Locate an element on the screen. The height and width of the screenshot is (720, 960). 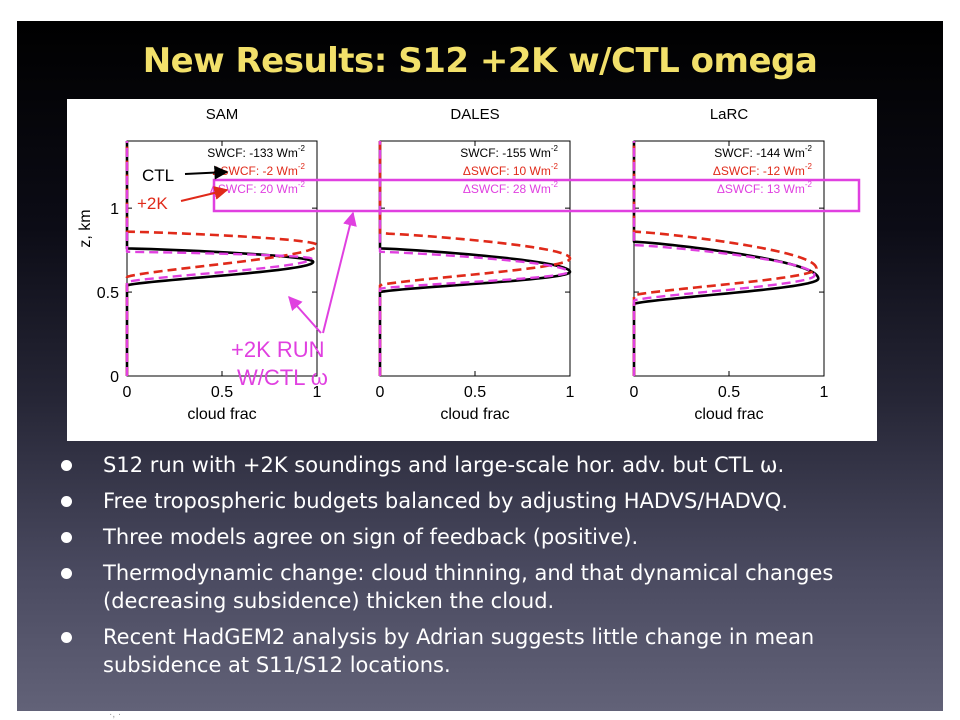
legend-entry: ΔSWCF: -12 Wm-2 is located at coordinates (763, 170).